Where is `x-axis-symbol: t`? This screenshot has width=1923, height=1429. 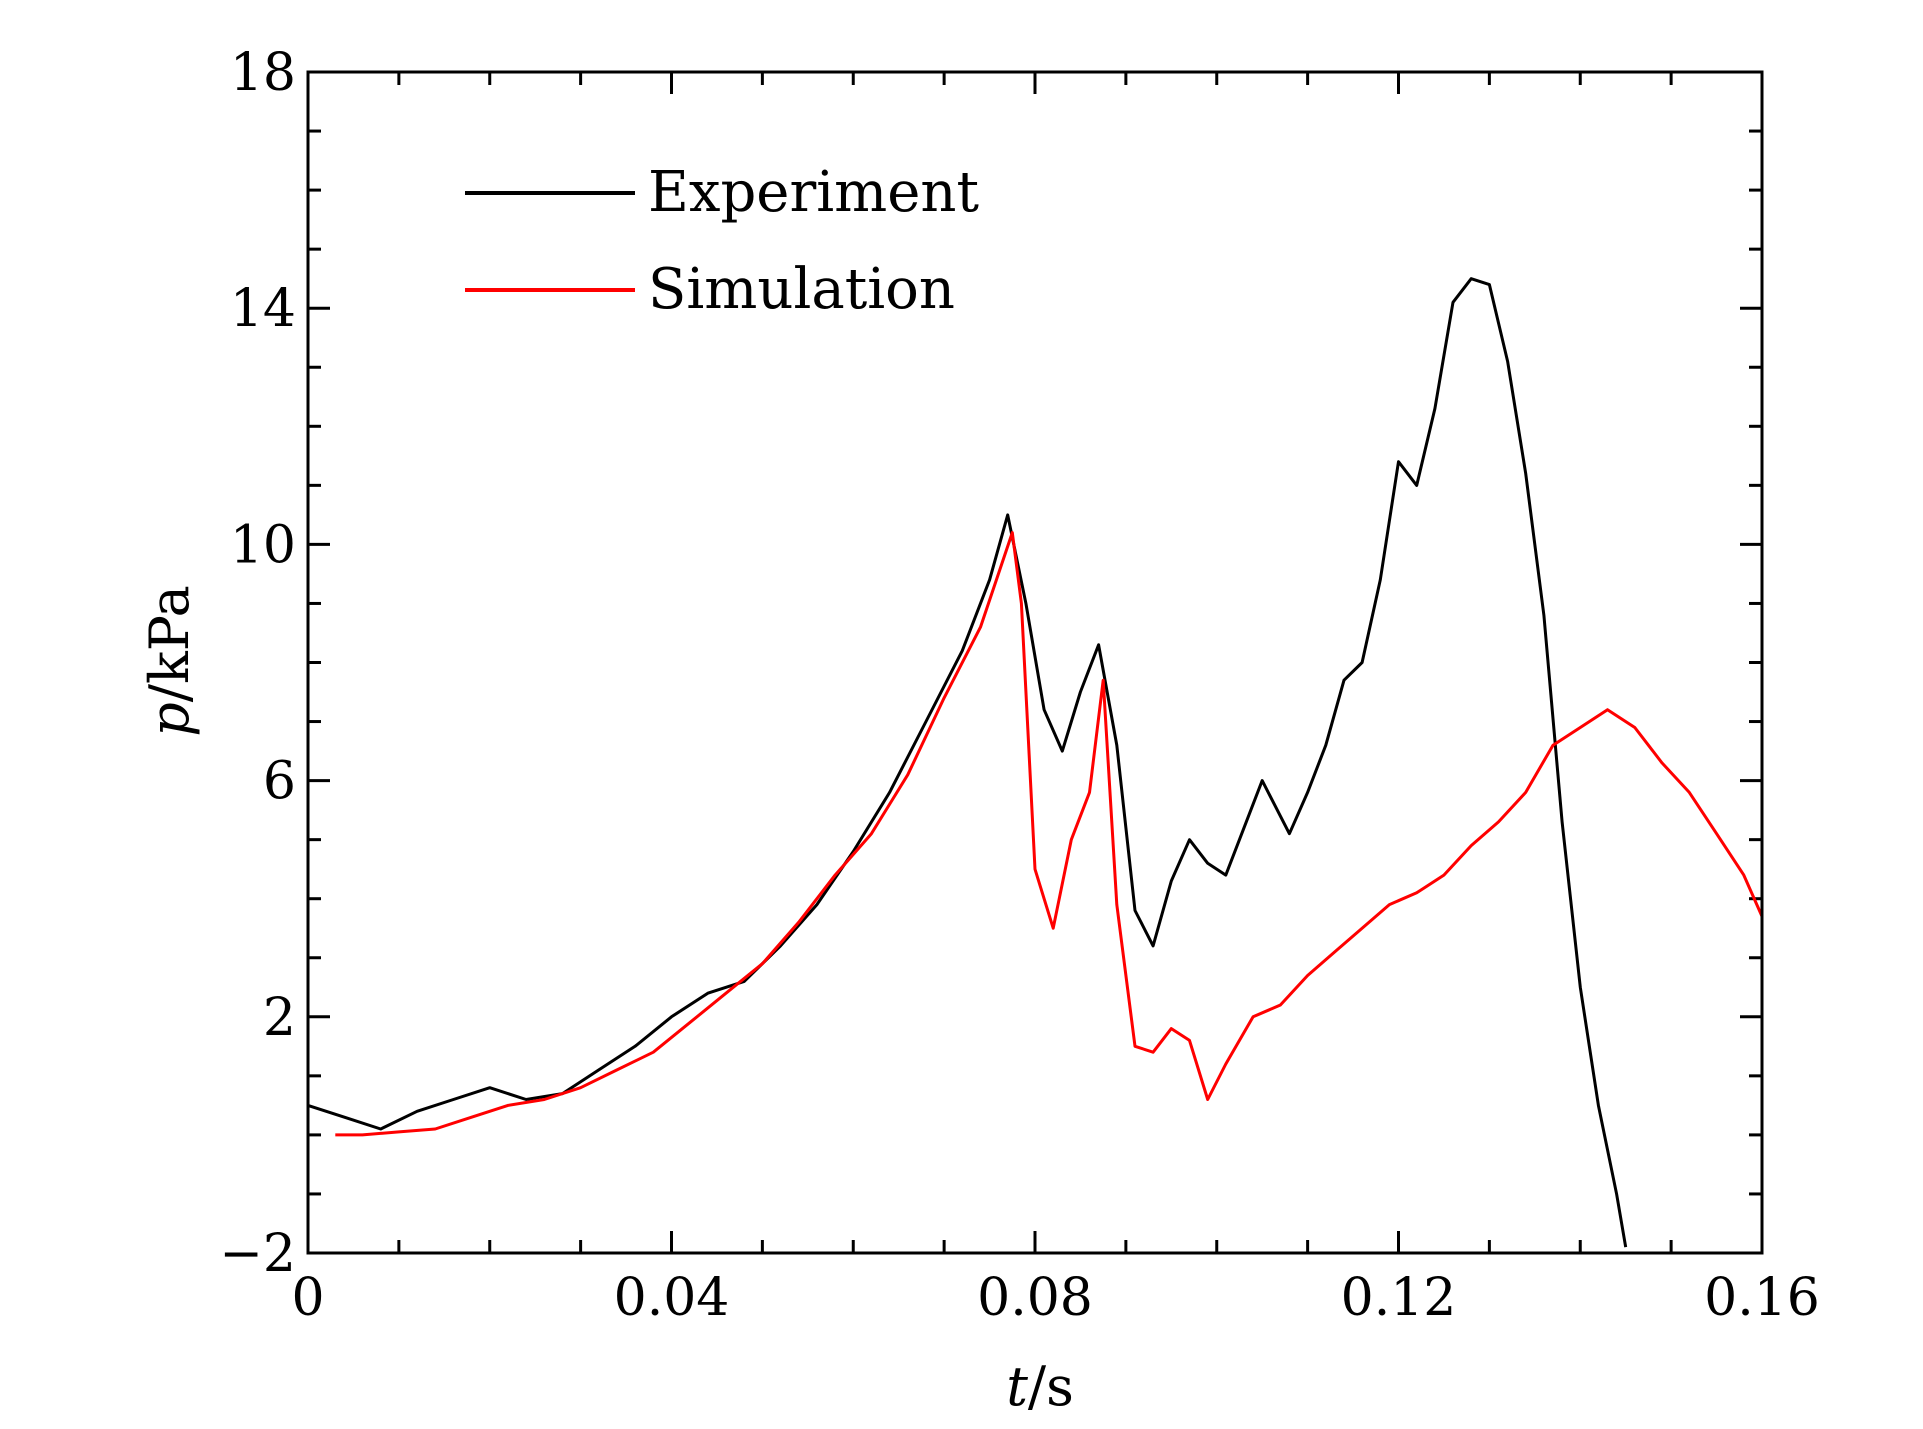 x-axis-symbol: t is located at coordinates (1017, 1386).